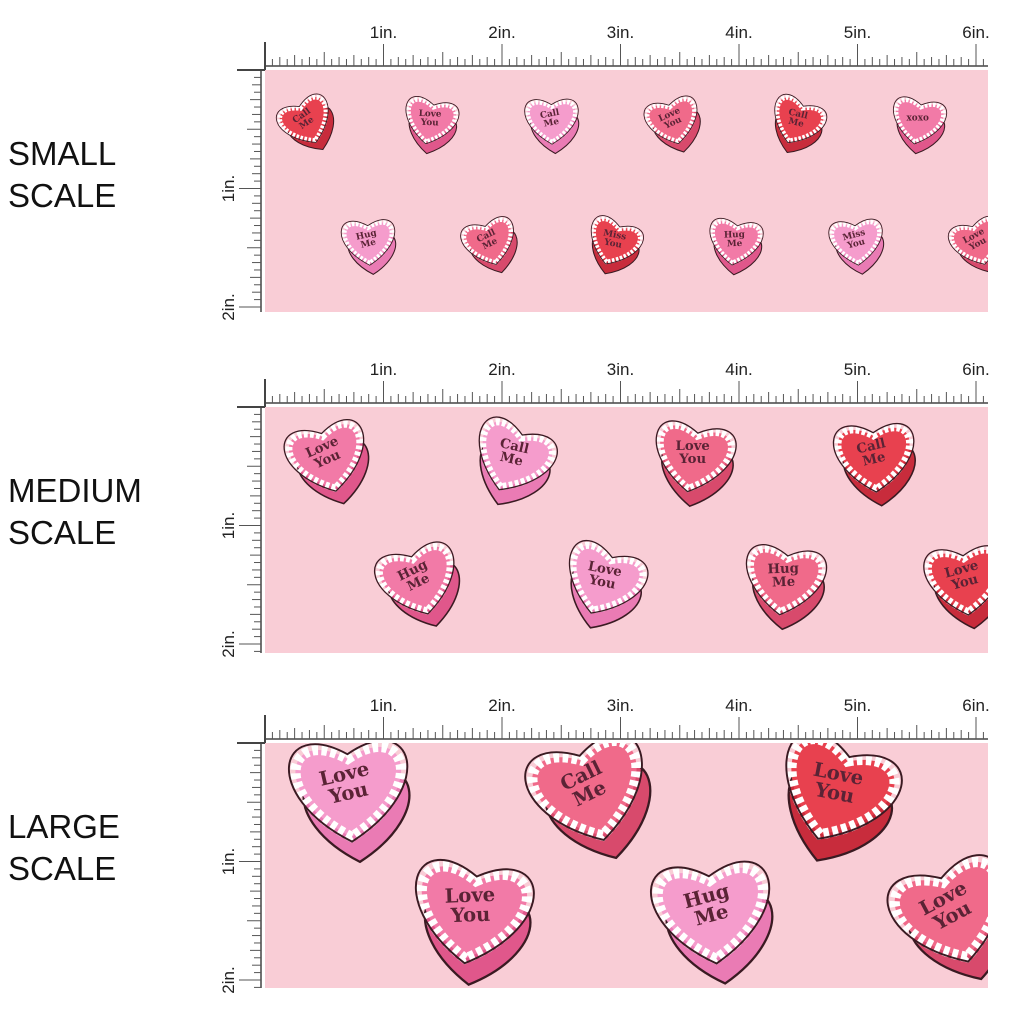 This screenshot has width=1024, height=1024. I want to click on heart-text: Call, so click(871, 446).